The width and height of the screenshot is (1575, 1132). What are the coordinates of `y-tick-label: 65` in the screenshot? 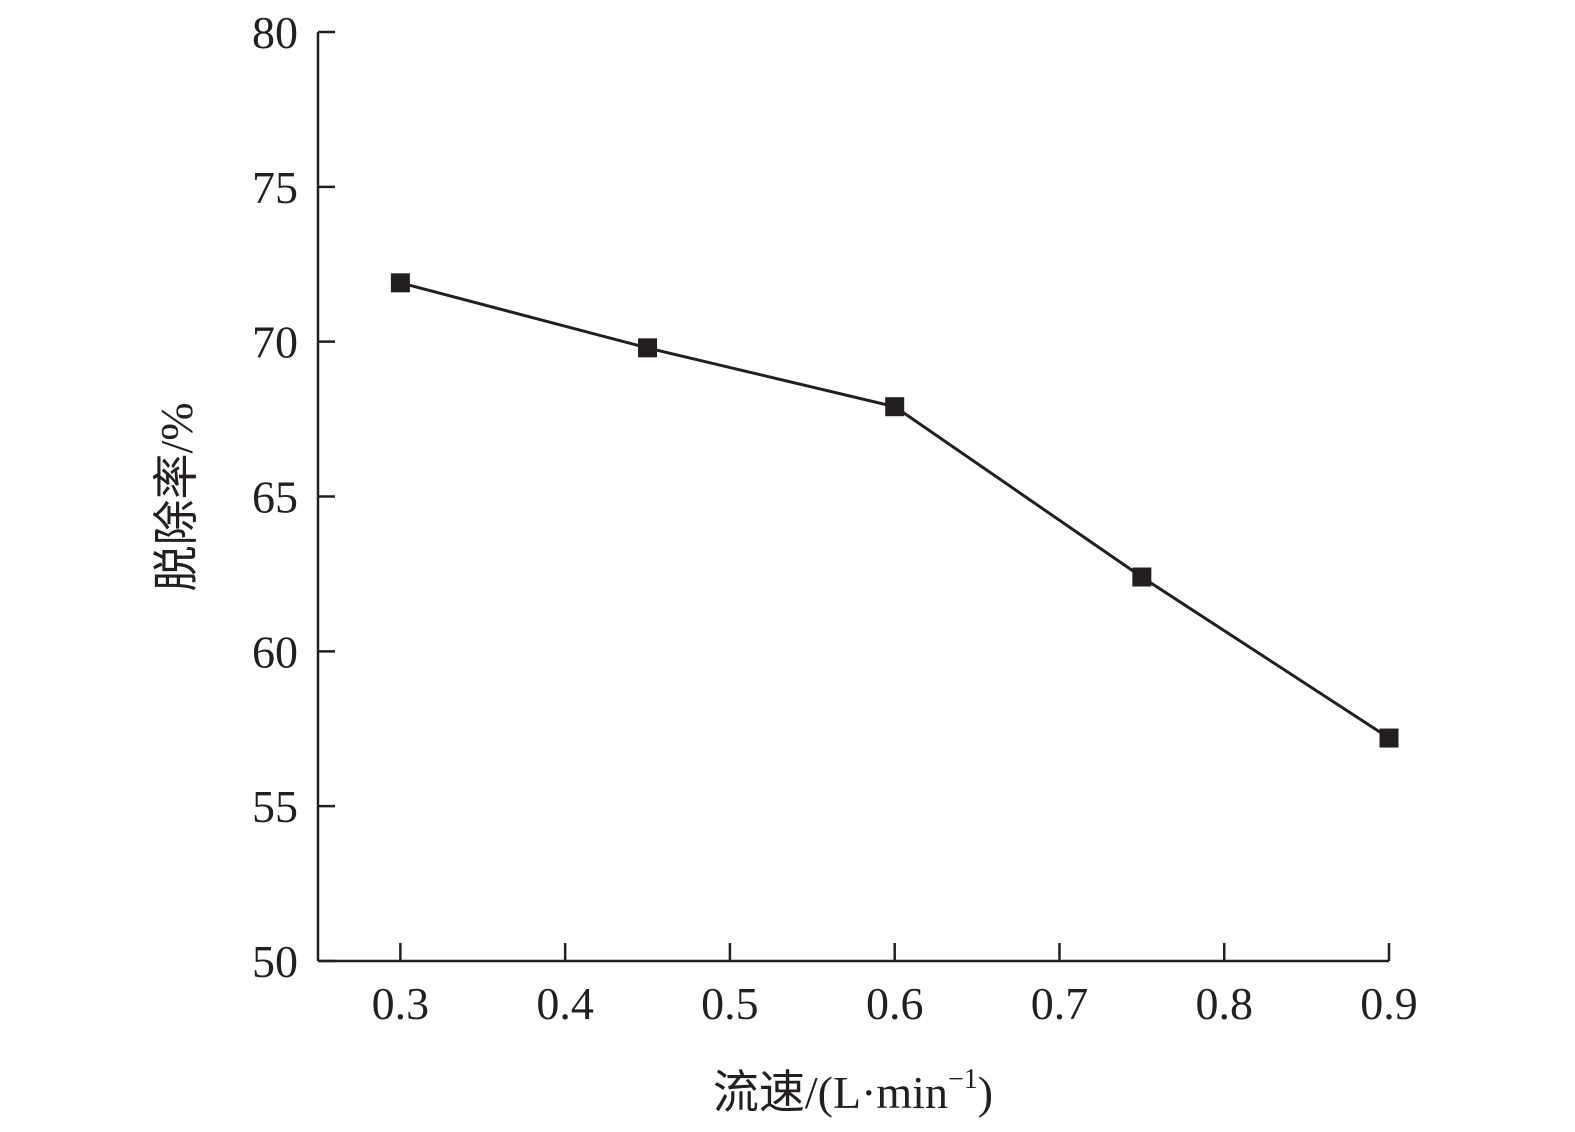 It's located at (275, 497).